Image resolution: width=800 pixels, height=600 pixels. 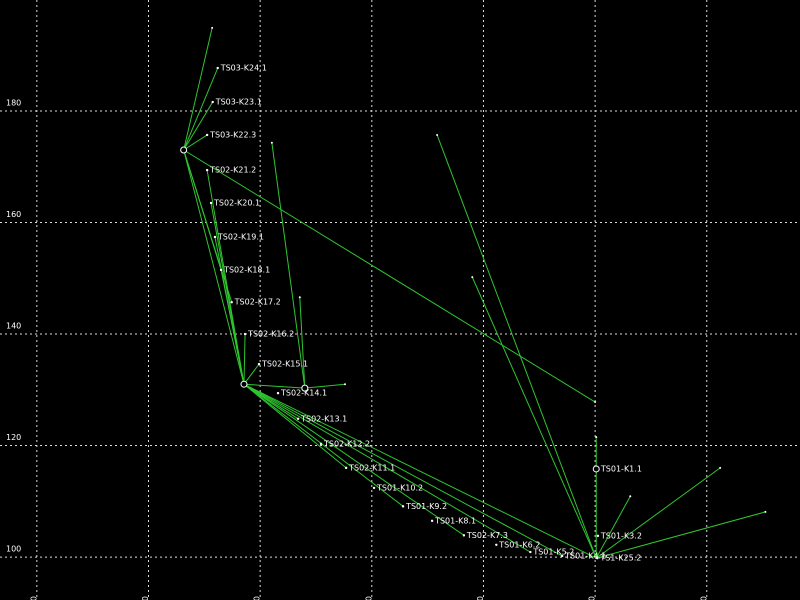 What do you see at coordinates (620, 558) in the screenshot?
I see `point-label: TS1-K25.2` at bounding box center [620, 558].